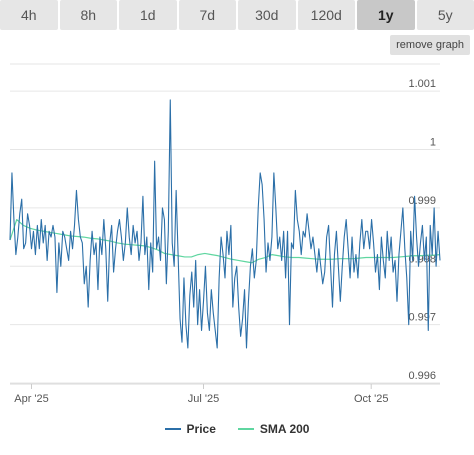  What do you see at coordinates (172, 429) in the screenshot?
I see `price-legend-swatch` at bounding box center [172, 429].